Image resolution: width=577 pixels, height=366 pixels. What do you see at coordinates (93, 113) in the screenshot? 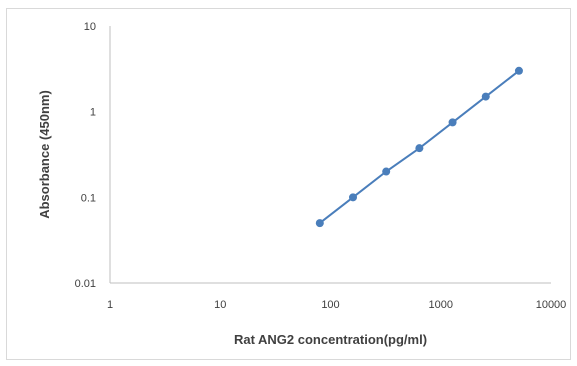
I see `y-tick-label: 1` at bounding box center [93, 113].